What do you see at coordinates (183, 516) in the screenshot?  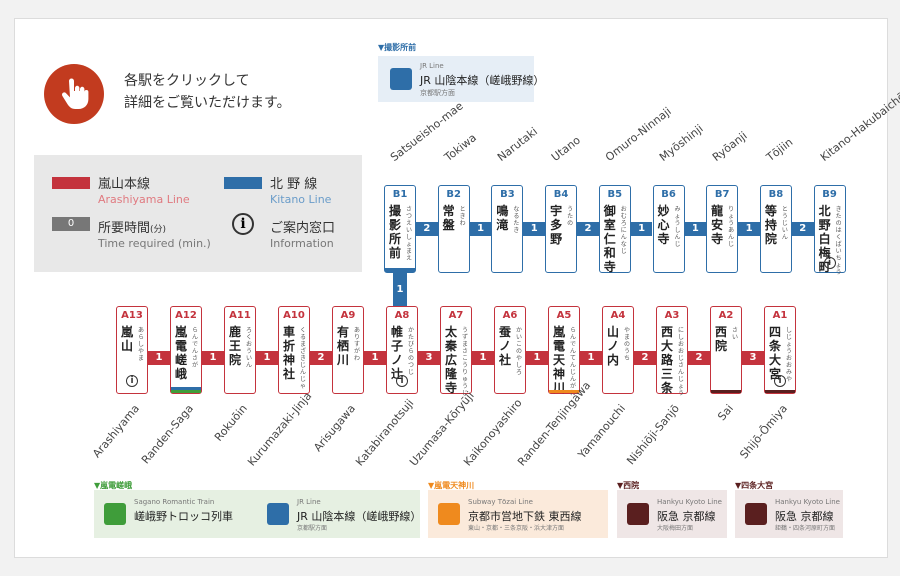 I see `transfer-name: 嵯峨野トロッコ列車` at bounding box center [183, 516].